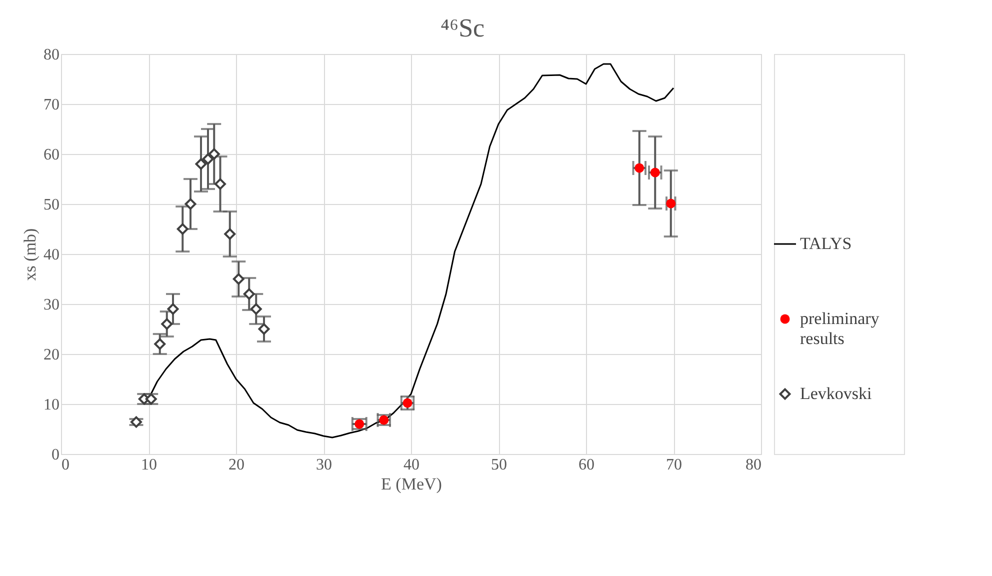 Image resolution: width=992 pixels, height=576 pixels. I want to click on y-tick-label: 80, so click(52, 55).